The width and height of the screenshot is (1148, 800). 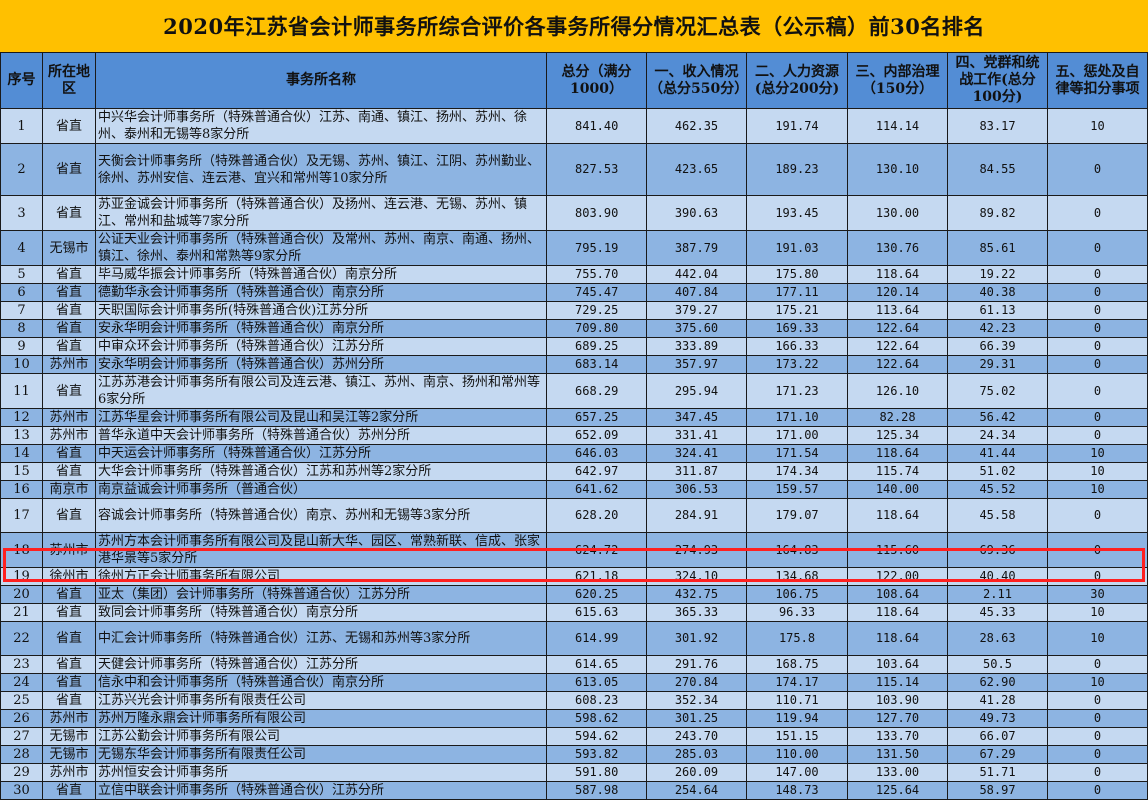 I want to click on cell-total: 608.23, so click(x=596, y=700).